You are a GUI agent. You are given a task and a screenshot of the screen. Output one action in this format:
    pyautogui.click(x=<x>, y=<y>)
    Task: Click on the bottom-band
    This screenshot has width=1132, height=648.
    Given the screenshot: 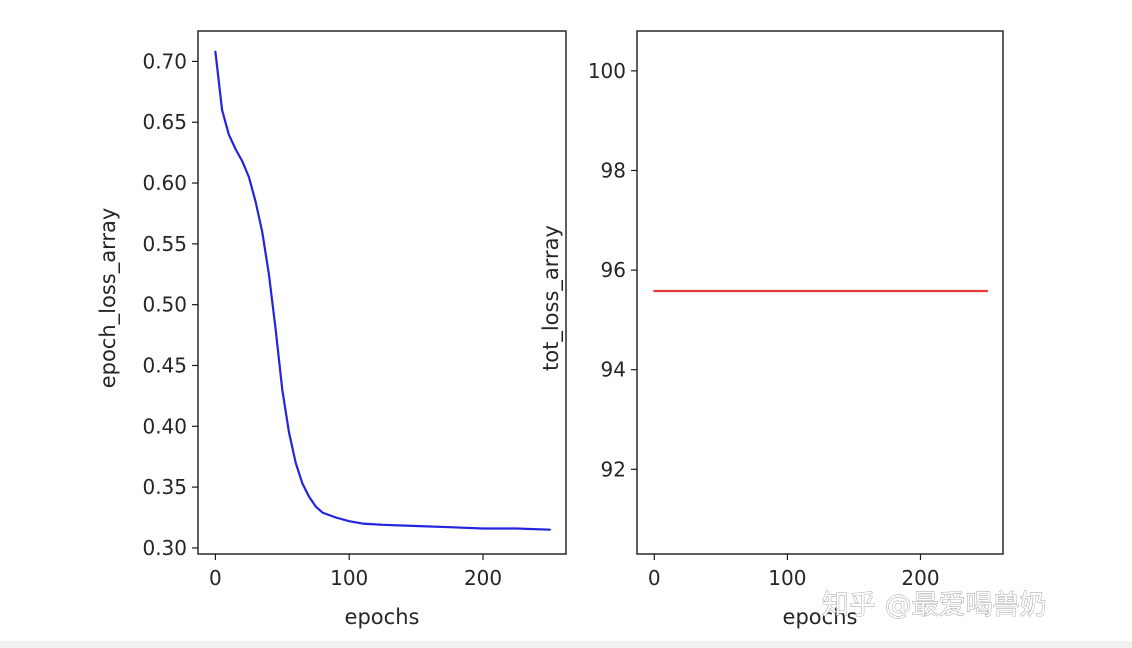 What is the action you would take?
    pyautogui.click(x=566, y=644)
    